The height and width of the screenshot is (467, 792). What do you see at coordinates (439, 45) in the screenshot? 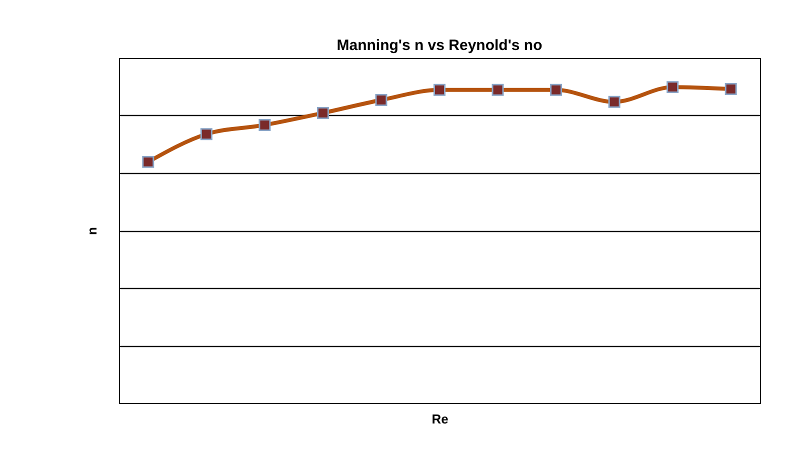
I see `chart-title: Manning's n vs Reynold's no` at bounding box center [439, 45].